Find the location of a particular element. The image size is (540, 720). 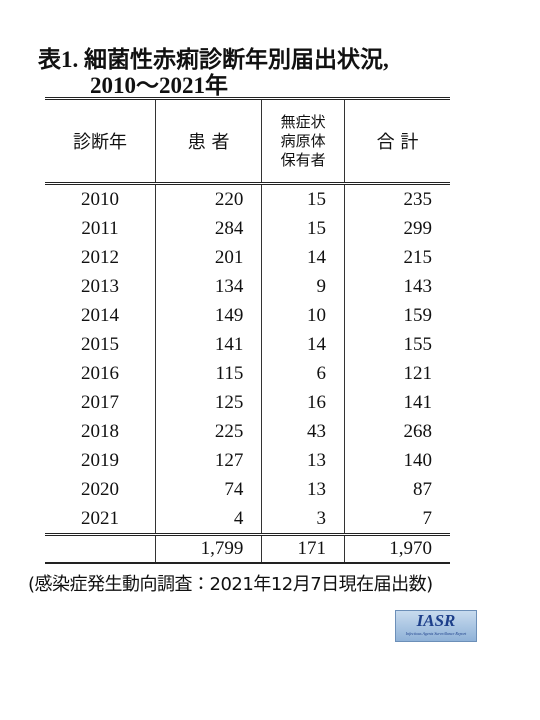

header-line: 病原体 is located at coordinates (303, 140).